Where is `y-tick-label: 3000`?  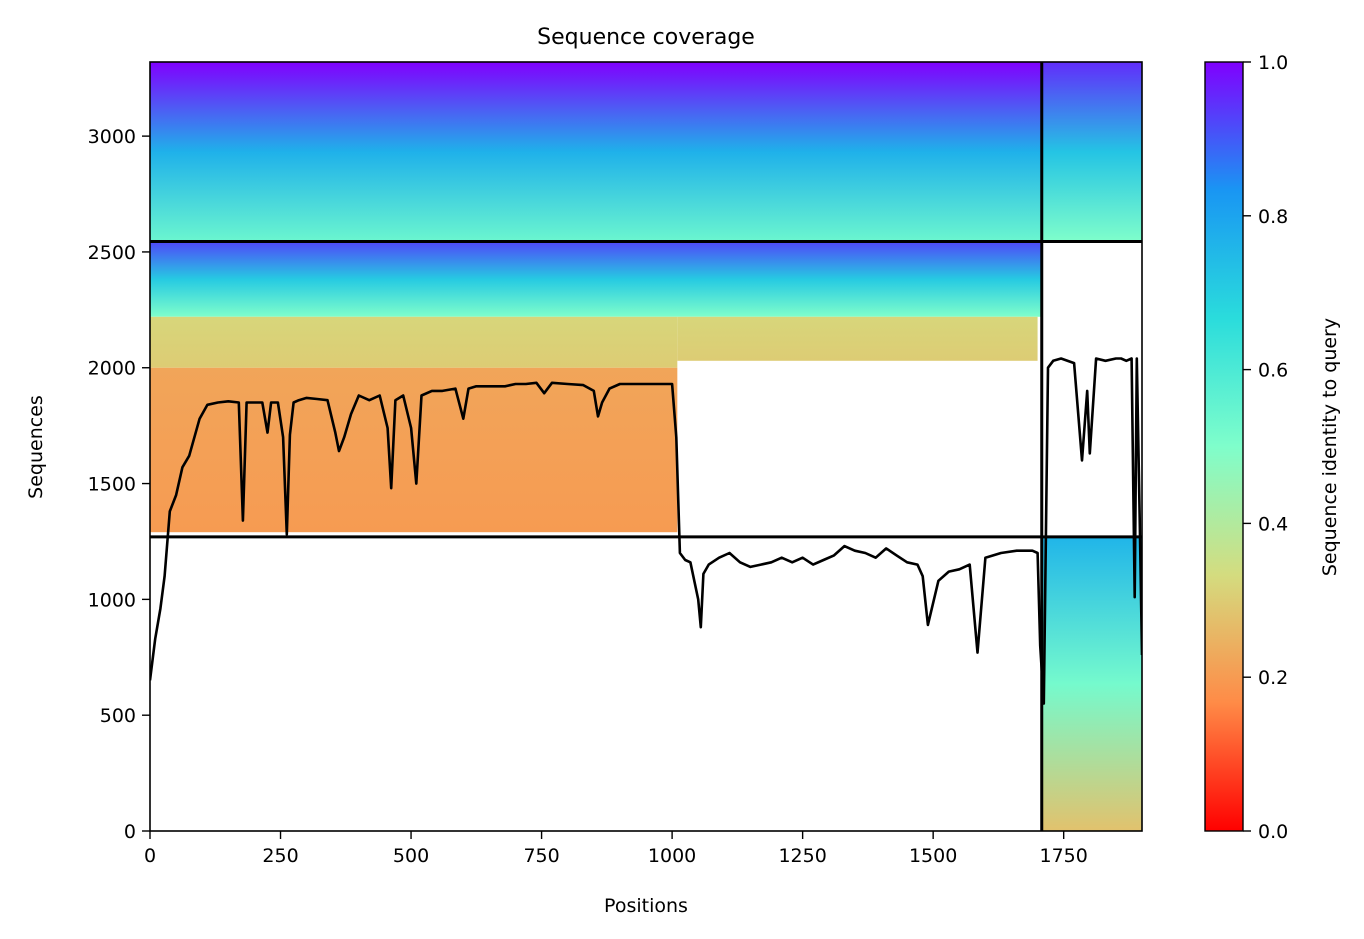
y-tick-label: 3000 is located at coordinates (112, 137).